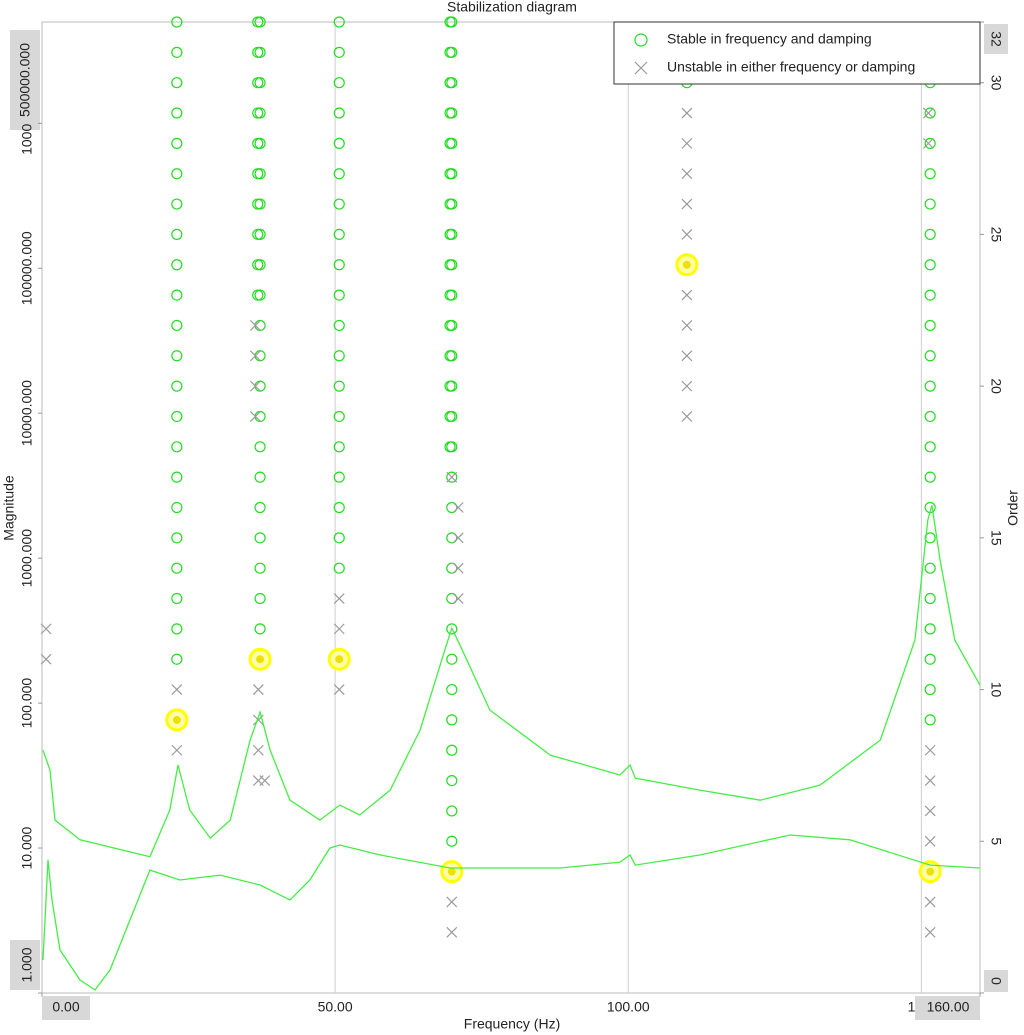  What do you see at coordinates (996, 83) in the screenshot?
I see `y2-tick-label: 30` at bounding box center [996, 83].